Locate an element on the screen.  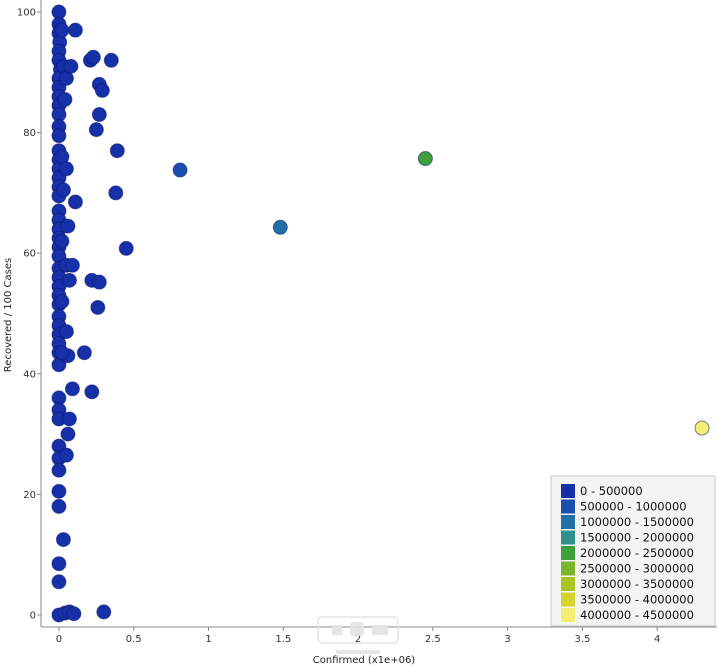
x-ticks: 0 0.5 1 1.5 2 2.5 3 3.5 4 is located at coordinates (358, 636).